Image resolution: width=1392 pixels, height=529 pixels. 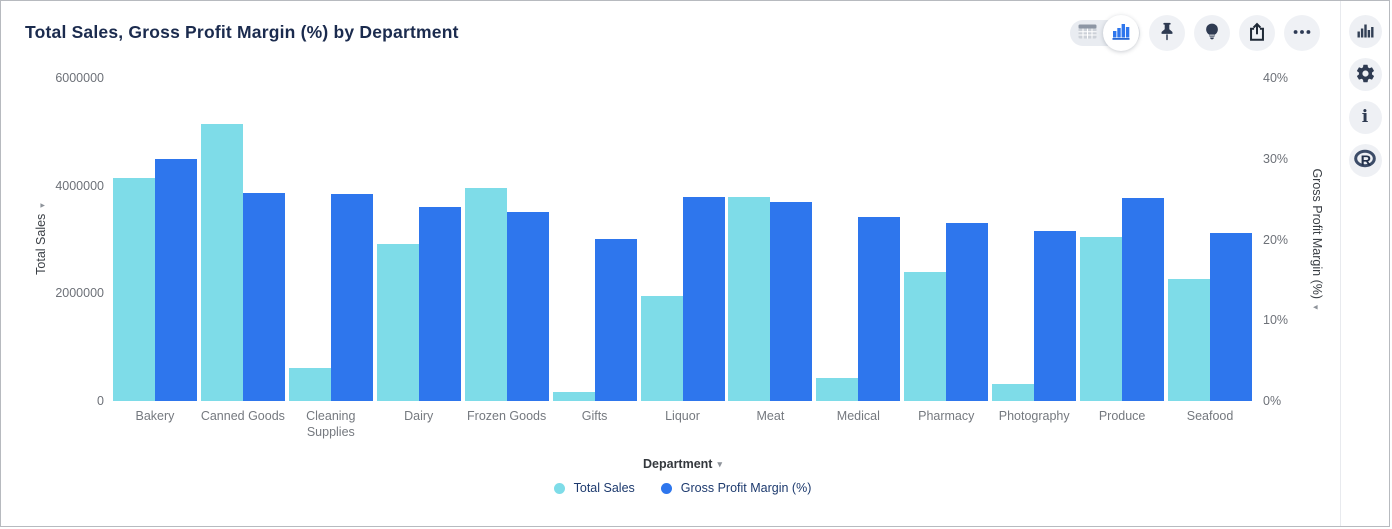 I want to click on bar-total-sales-photography, so click(x=1013, y=392).